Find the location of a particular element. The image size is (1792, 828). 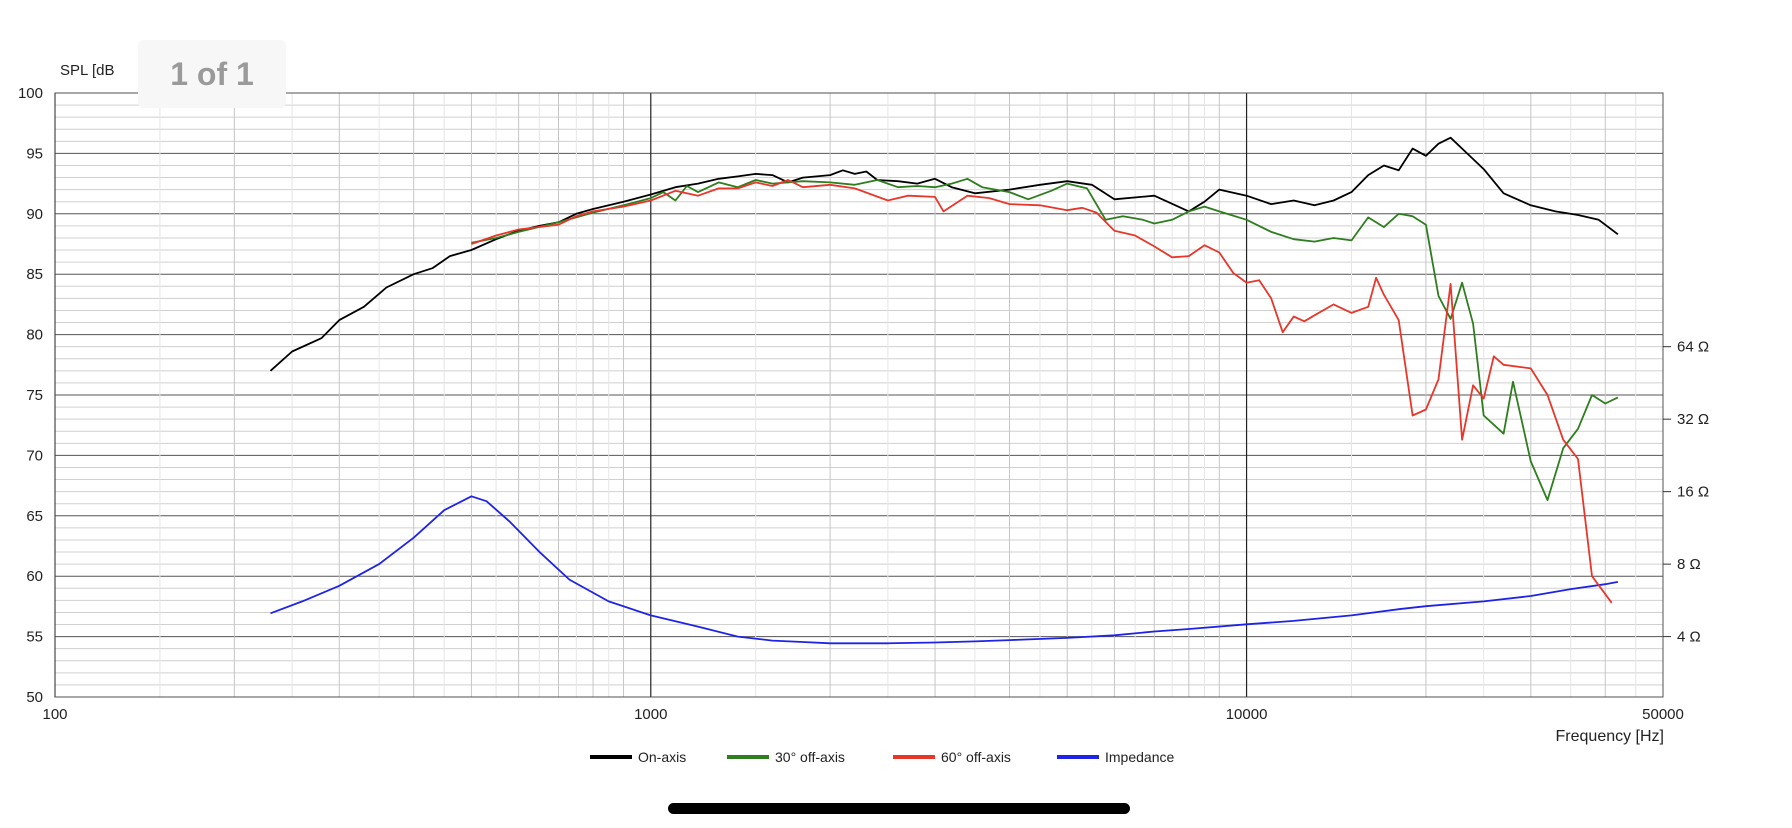

y-tick-label: 85 is located at coordinates (34, 274).